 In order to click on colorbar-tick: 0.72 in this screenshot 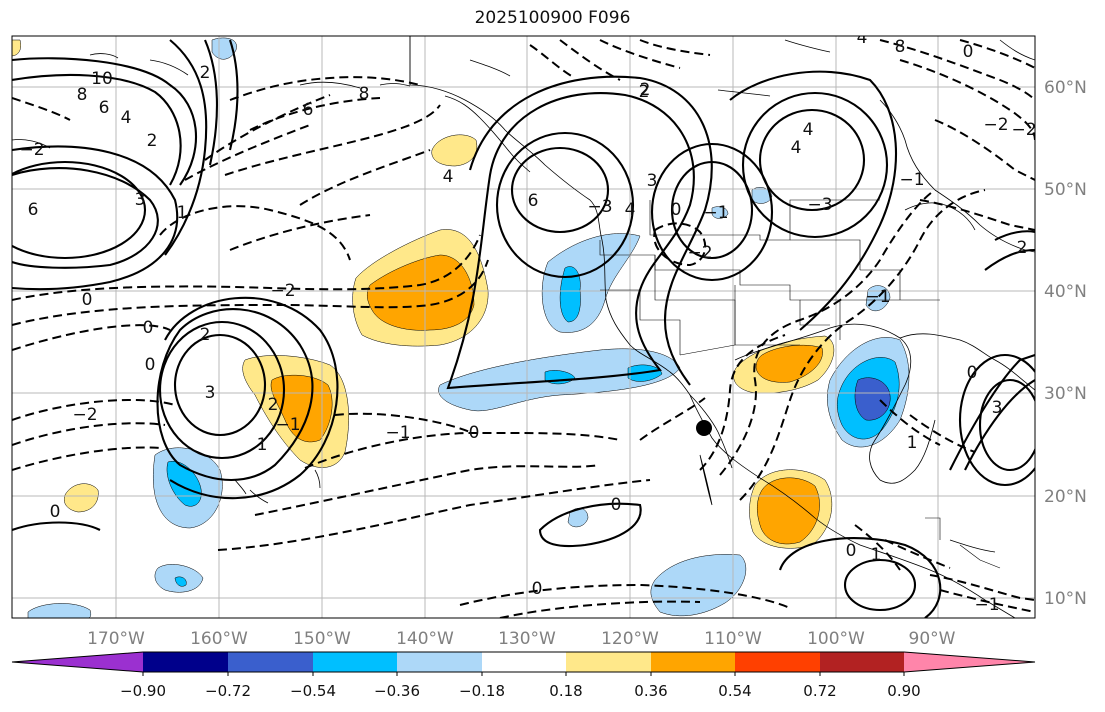, I will do `click(819, 691)`.